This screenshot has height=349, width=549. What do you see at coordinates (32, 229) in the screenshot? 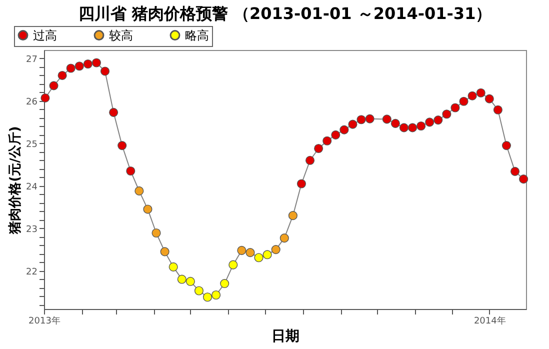
I see `y-tick-label: 23` at bounding box center [32, 229].